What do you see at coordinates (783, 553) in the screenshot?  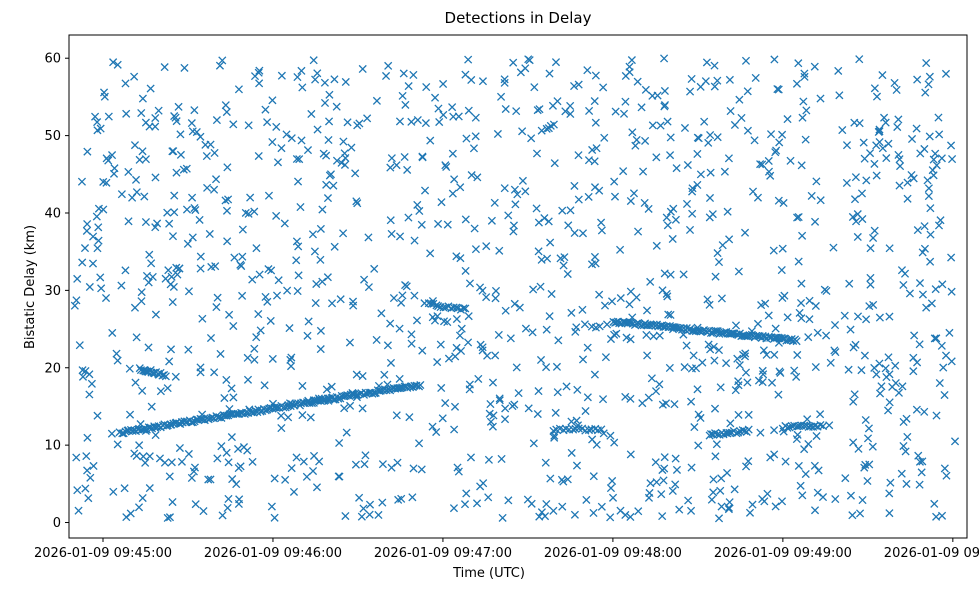 I see `x-tick-label: 2026-01-09 09:49:00` at bounding box center [783, 553].